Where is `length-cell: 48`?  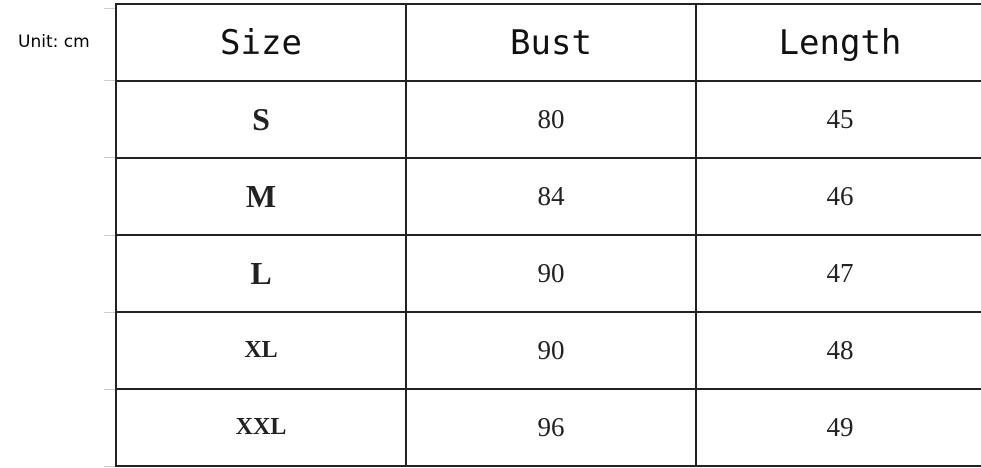 length-cell: 48 is located at coordinates (838, 350).